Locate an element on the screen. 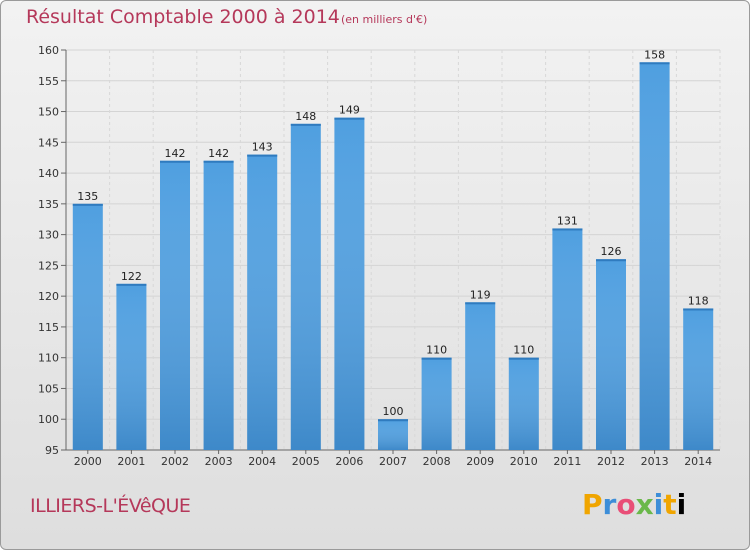 Image resolution: width=750 pixels, height=550 pixels. y-tick-label: 95 is located at coordinates (52, 450).